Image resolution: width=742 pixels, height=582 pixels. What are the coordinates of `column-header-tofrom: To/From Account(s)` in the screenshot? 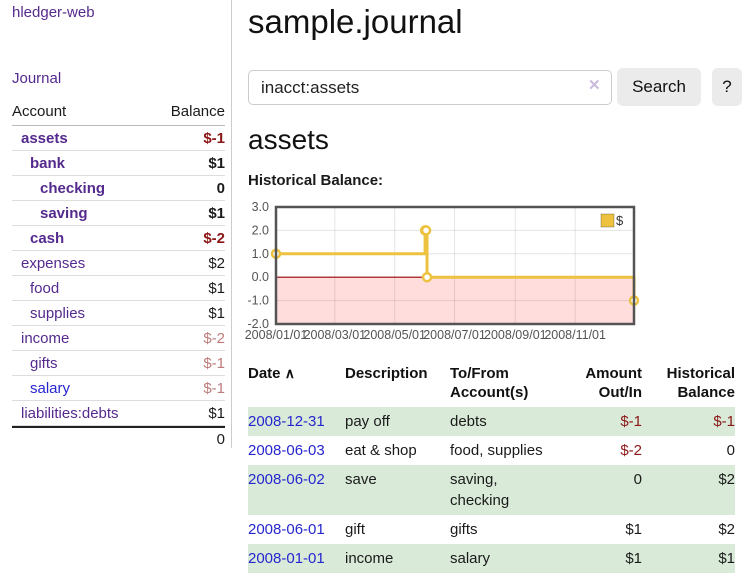 It's located at (489, 383).